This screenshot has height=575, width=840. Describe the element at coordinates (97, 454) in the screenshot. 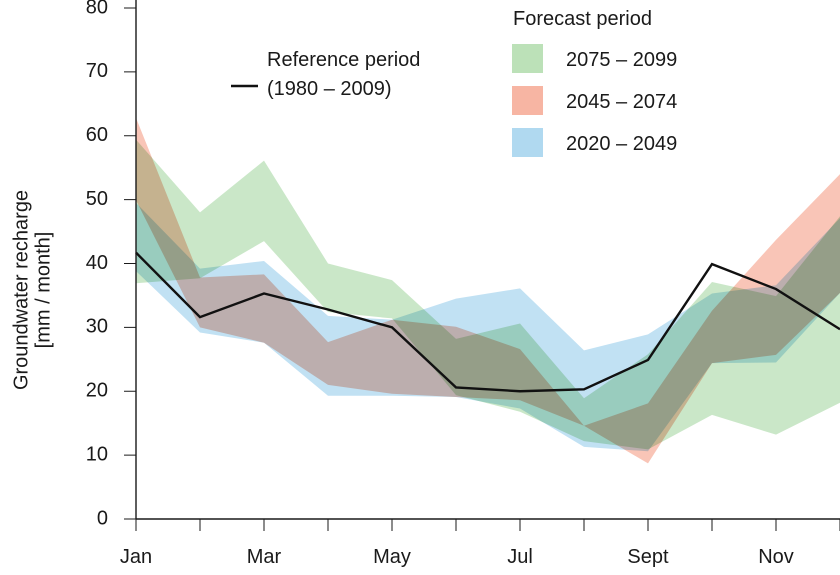

I see `y-tick-label: 10` at that location.